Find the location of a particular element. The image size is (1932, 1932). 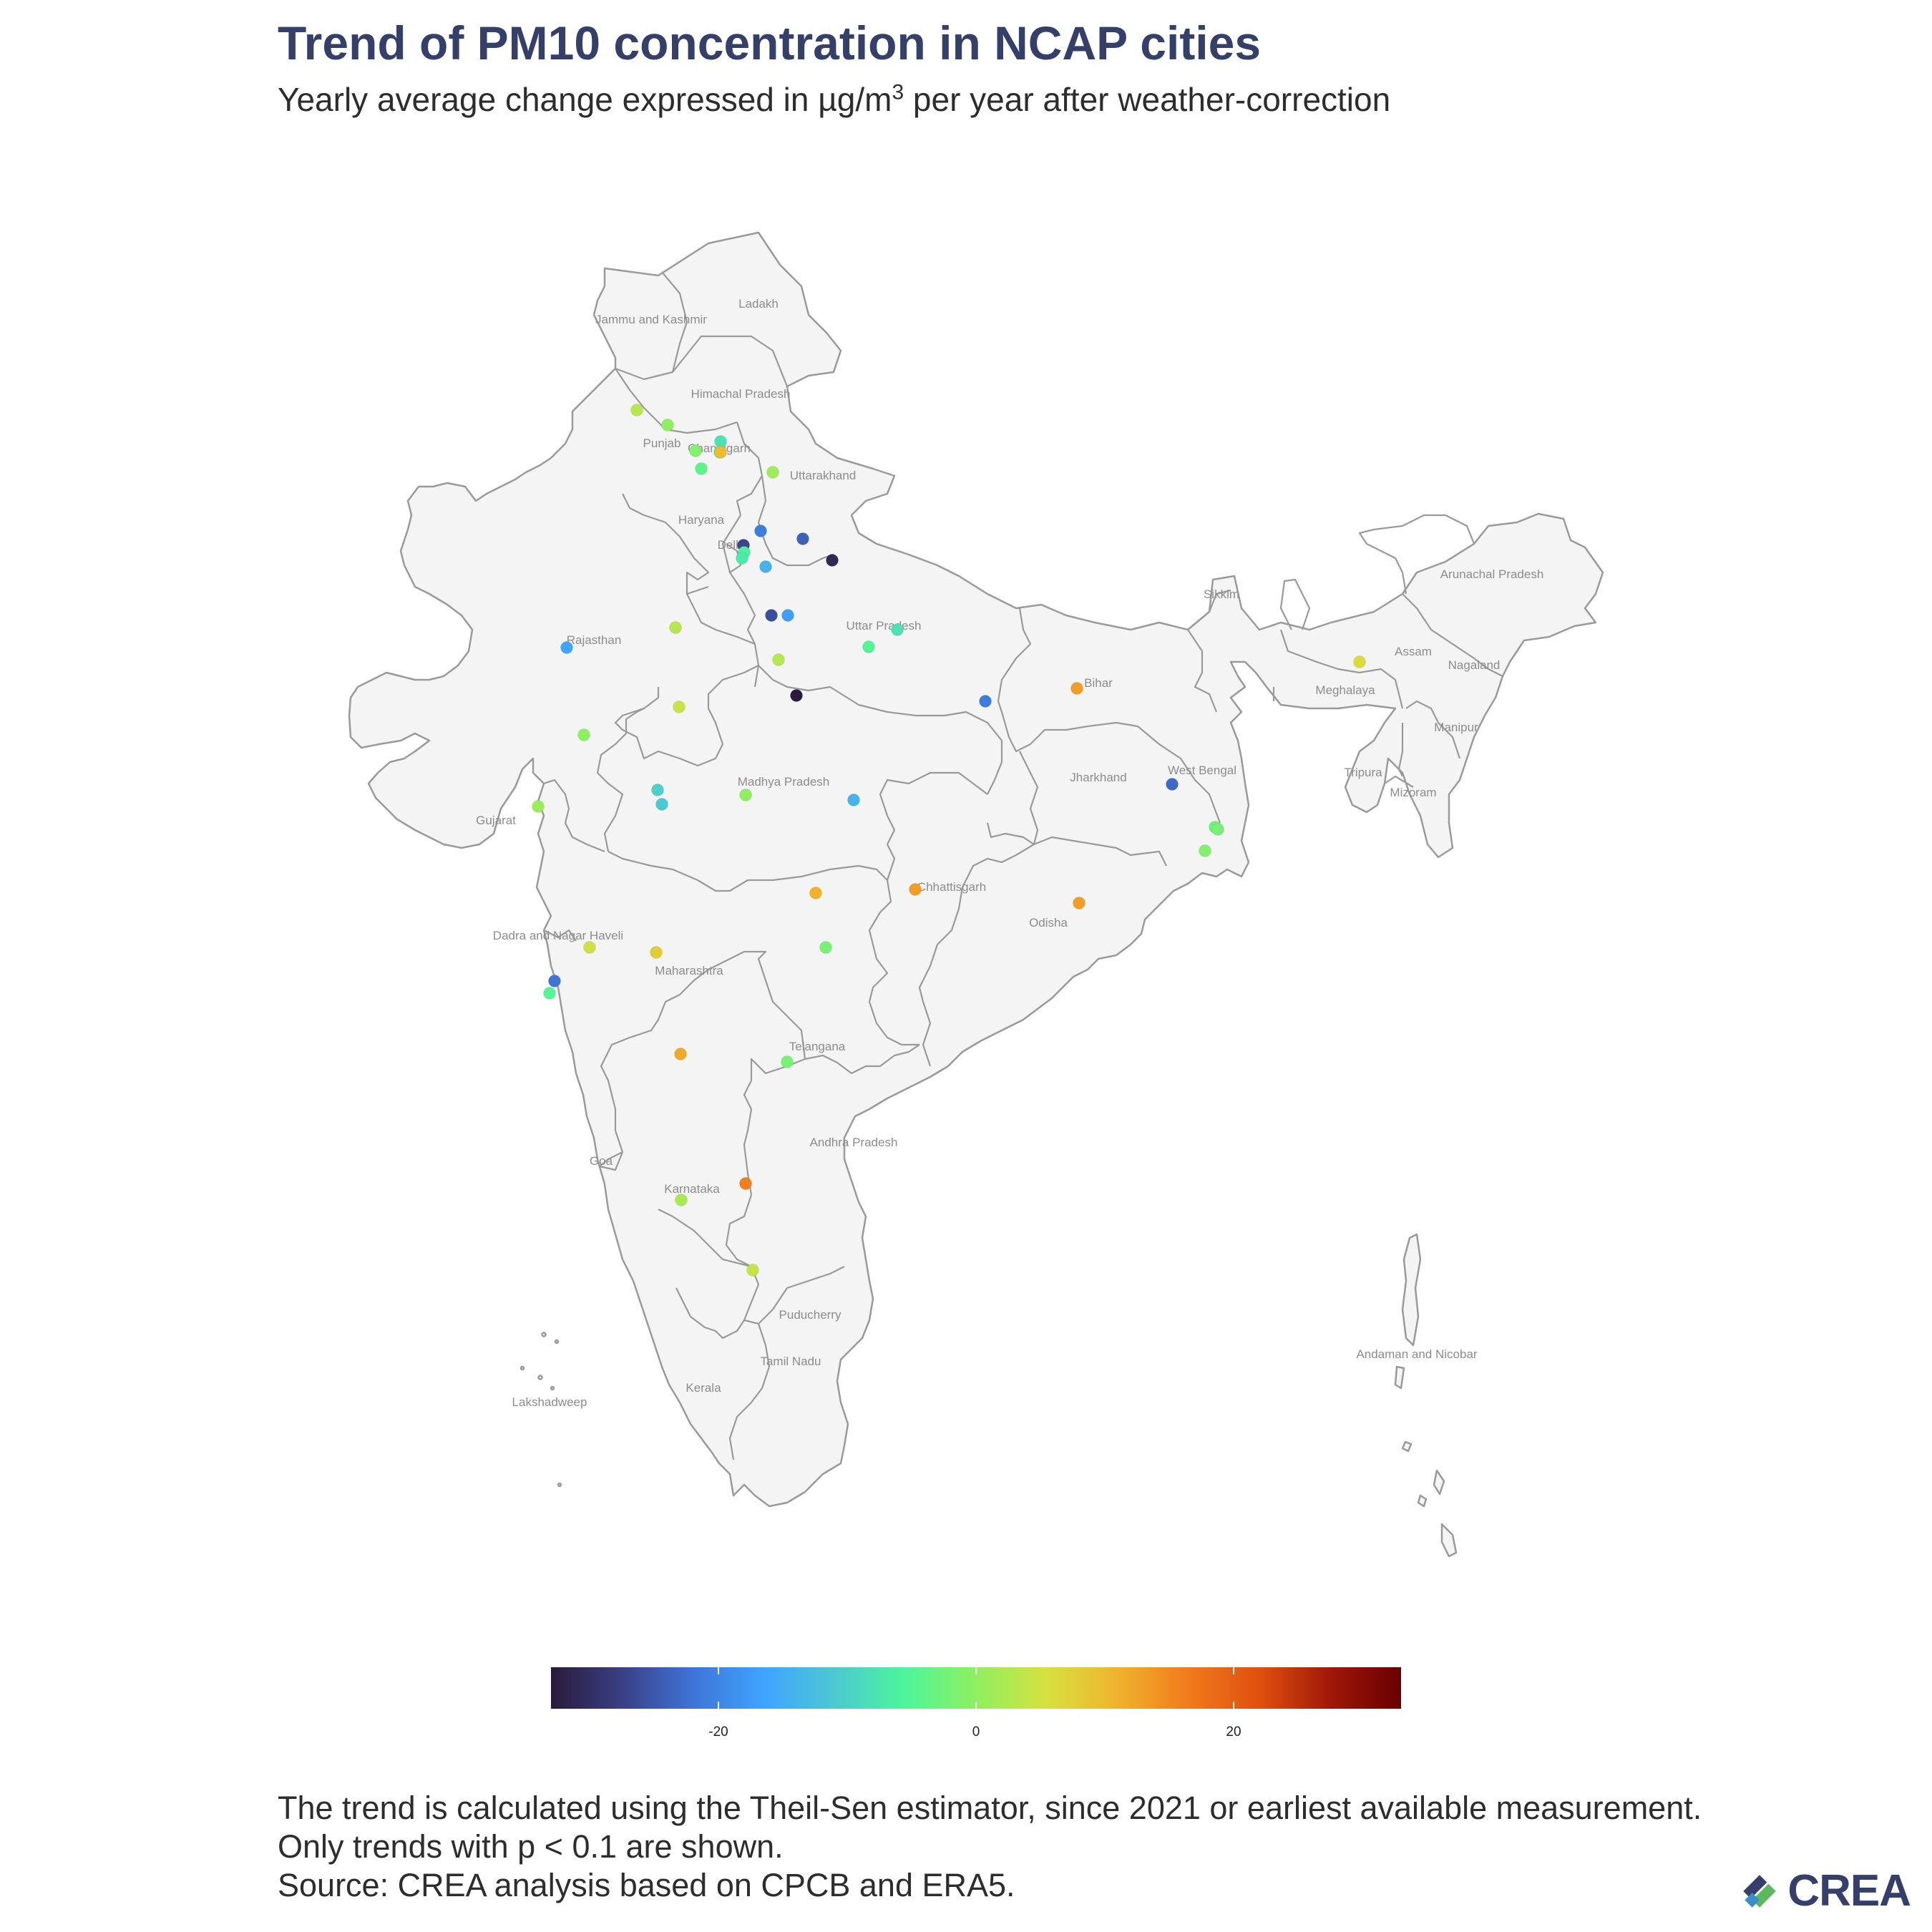

subtitle-superscript: 3 is located at coordinates (898, 92).